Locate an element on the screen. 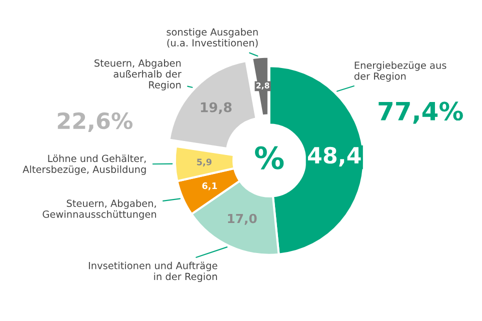 The width and height of the screenshot is (482, 321). data-label: 5,9 is located at coordinates (204, 162).